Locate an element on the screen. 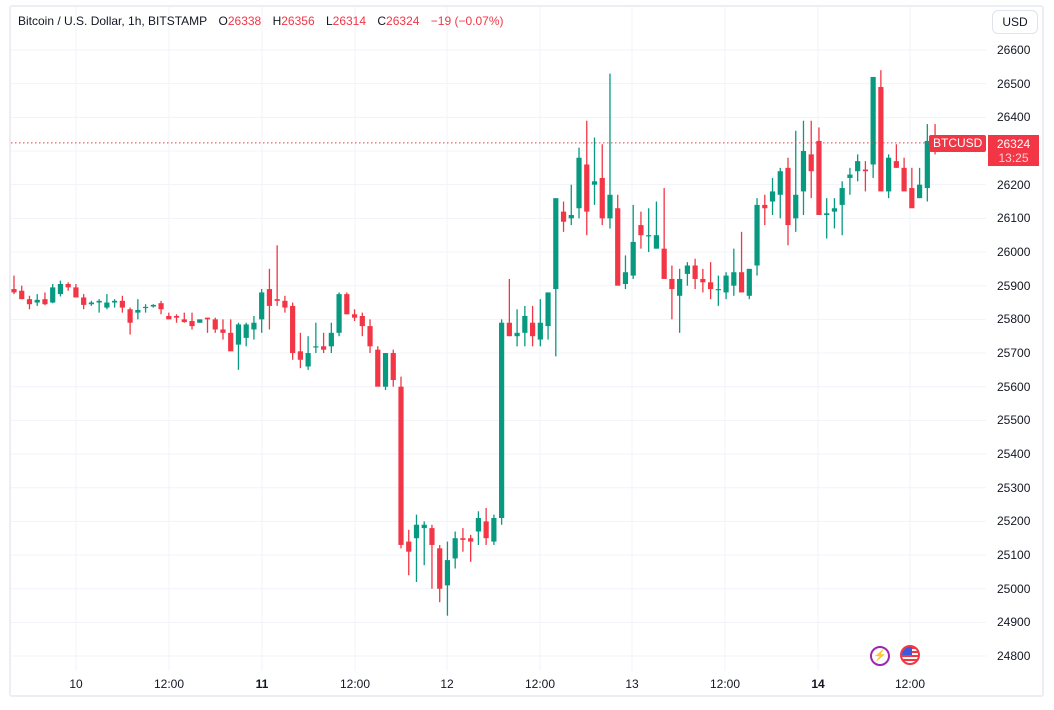 This screenshot has height=710, width=1054. high-label: H is located at coordinates (277, 21).